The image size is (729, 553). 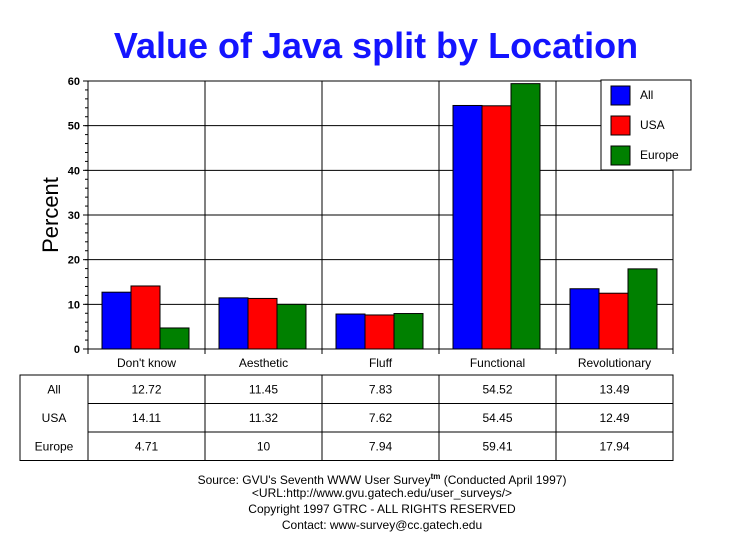 What do you see at coordinates (264, 446) in the screenshot?
I see `table-cell: 10` at bounding box center [264, 446].